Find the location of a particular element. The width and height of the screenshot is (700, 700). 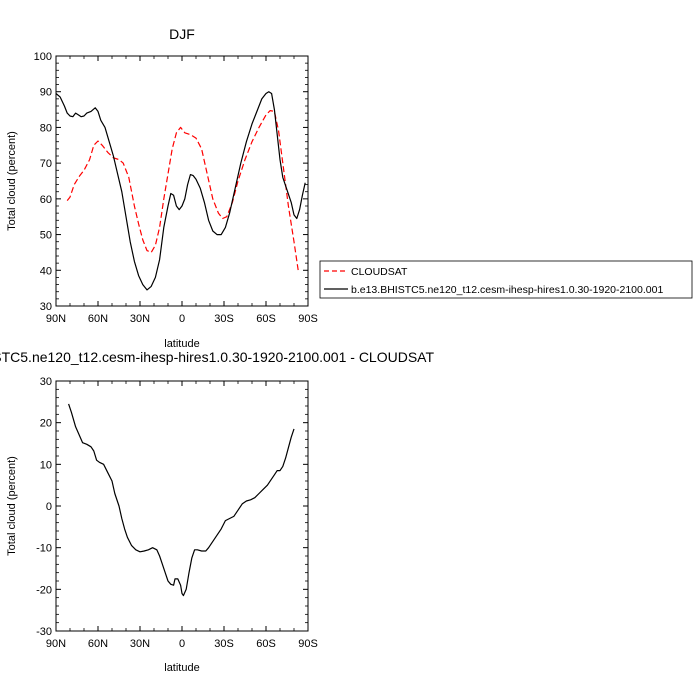

top-plot-frame is located at coordinates (182, 181).